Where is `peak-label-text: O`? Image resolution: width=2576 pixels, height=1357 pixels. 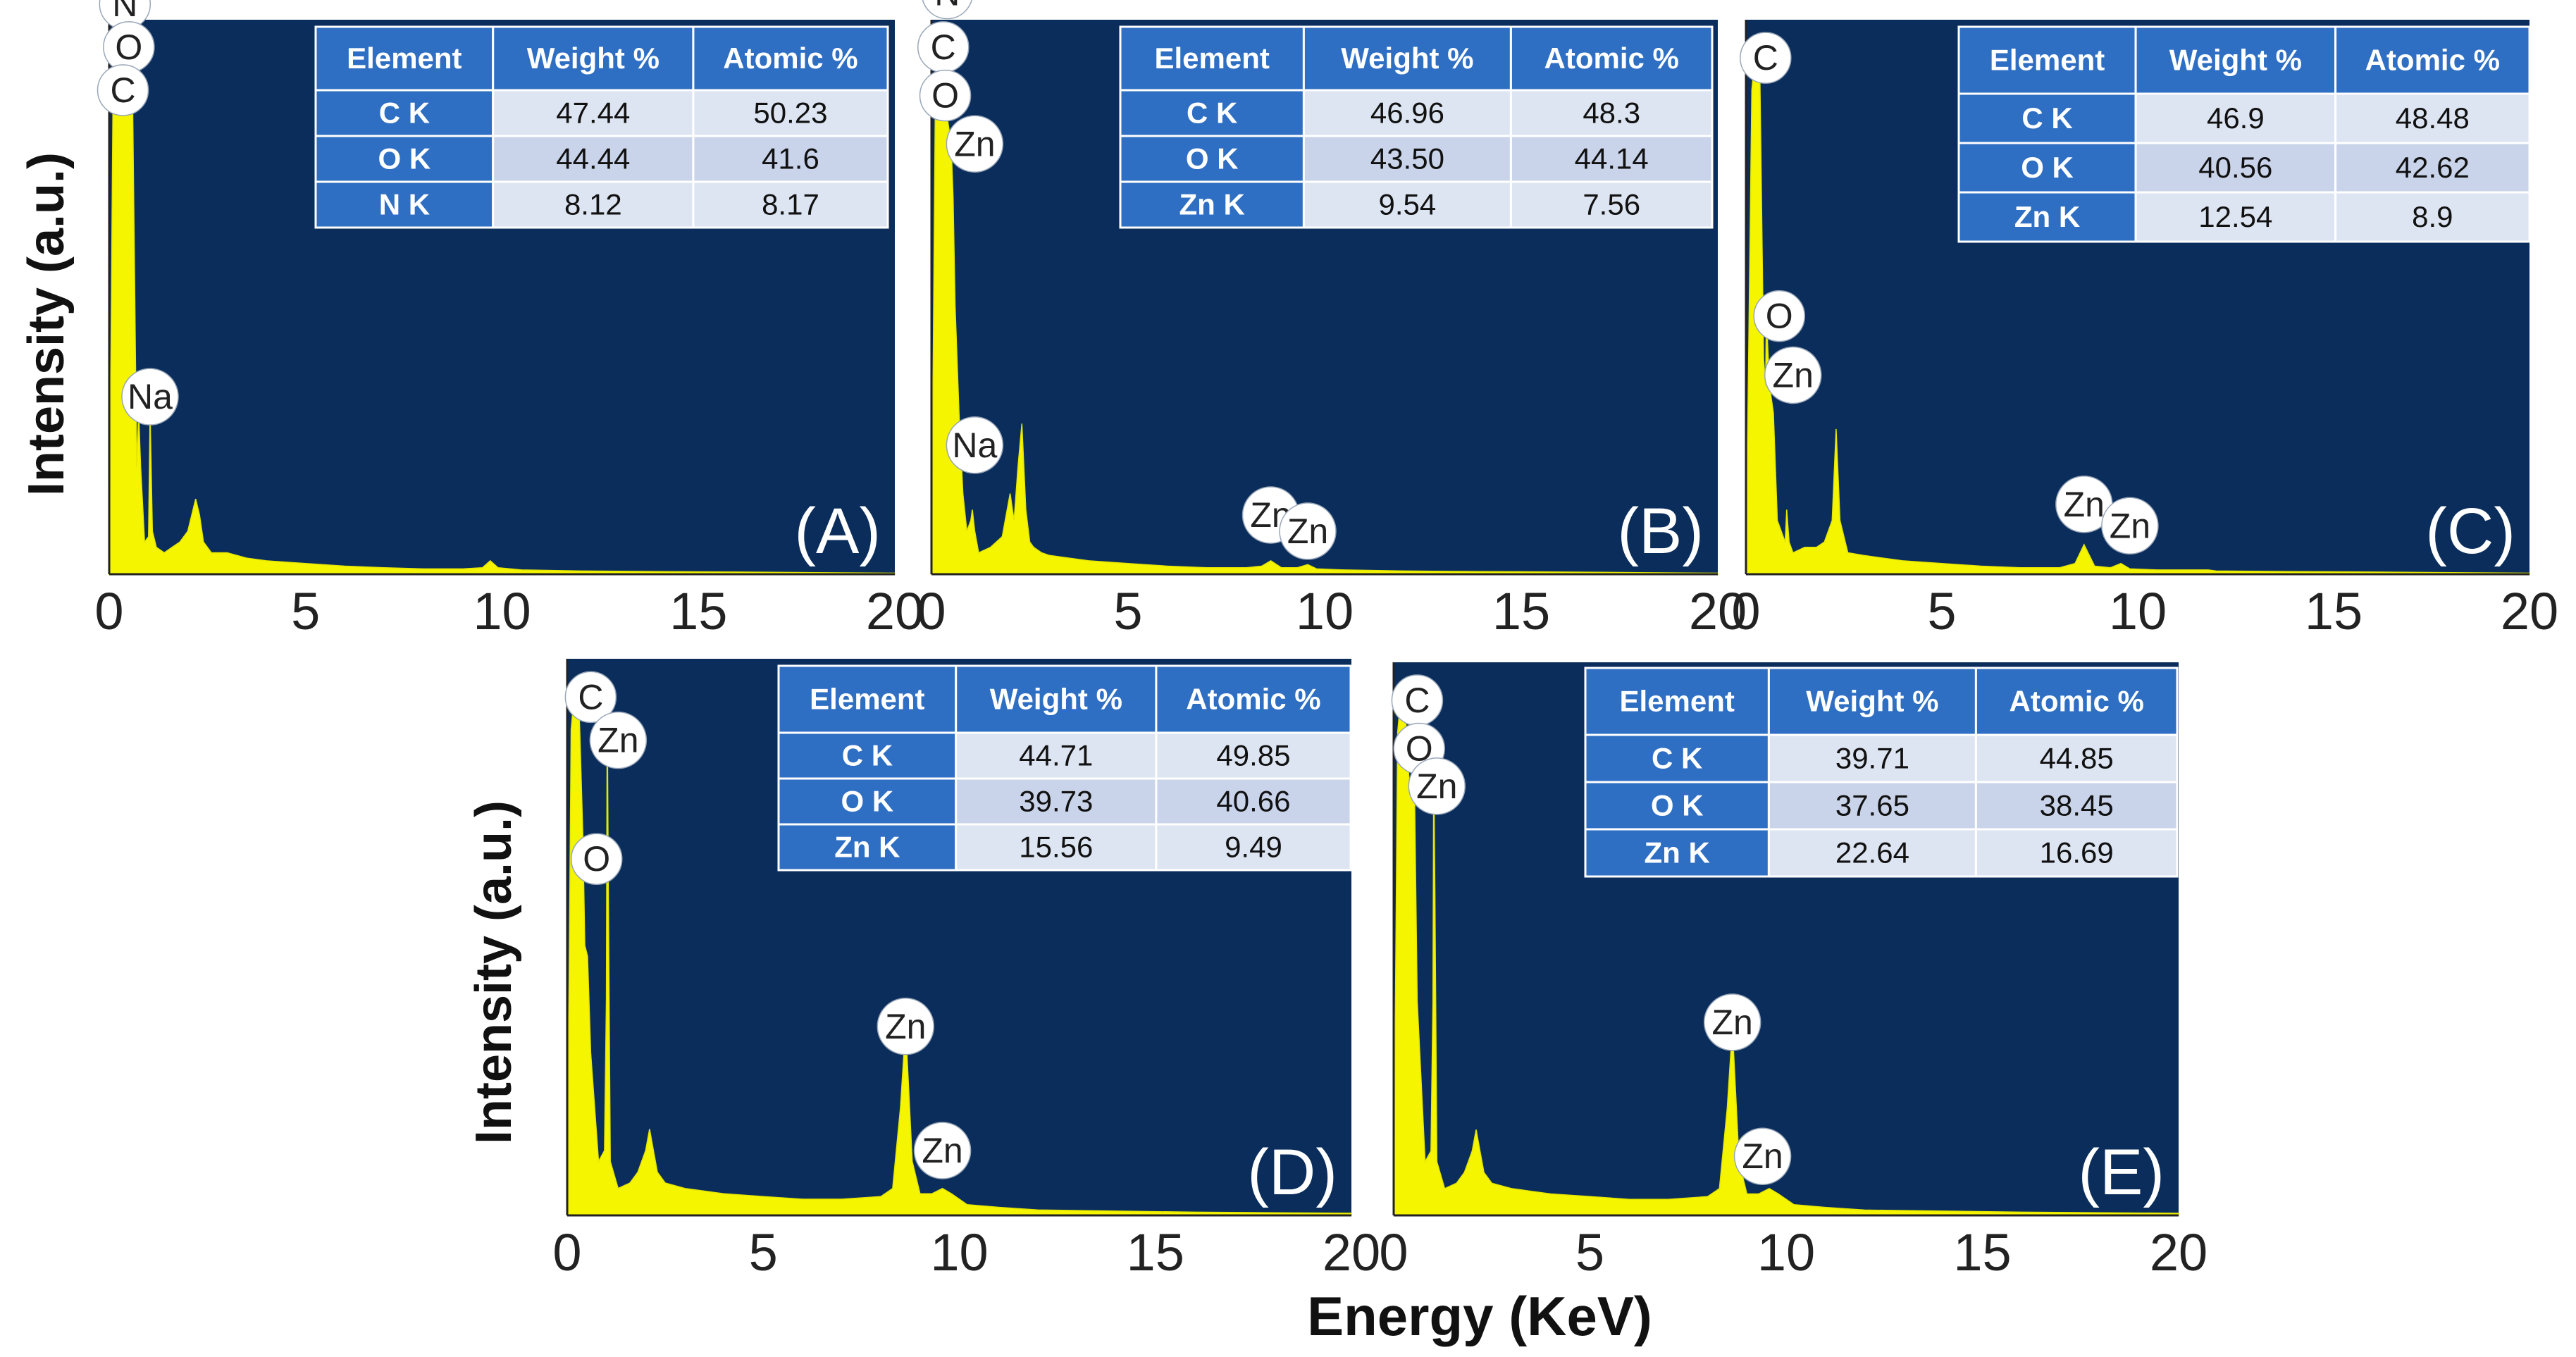
peak-label-text: O is located at coordinates (128, 47).